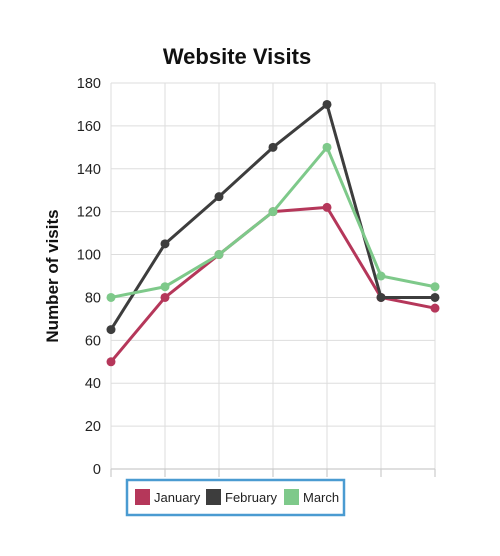  I want to click on legend-item-february: February, so click(242, 497).